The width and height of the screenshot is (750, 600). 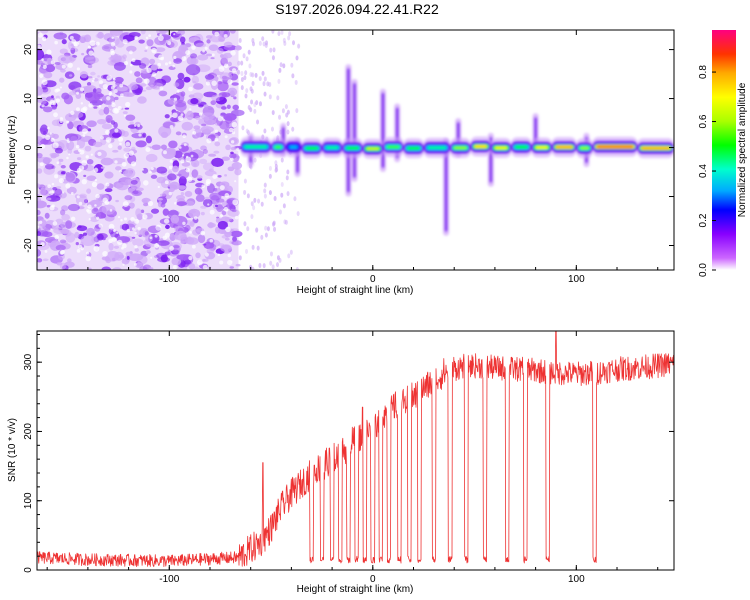 What do you see at coordinates (28, 361) in the screenshot?
I see `snr-ytick-label: 300` at bounding box center [28, 361].